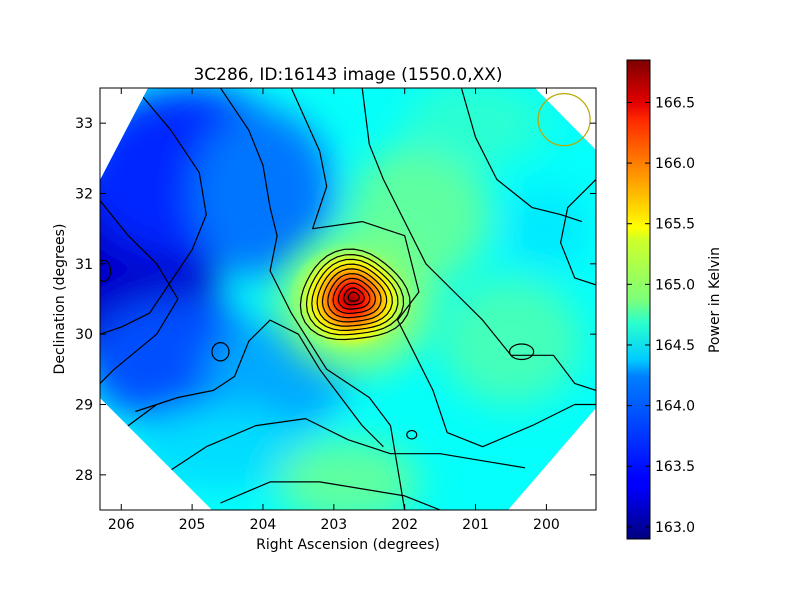 The image size is (800, 600). I want to click on y-axis-label: Declination (degrees), so click(60, 299).